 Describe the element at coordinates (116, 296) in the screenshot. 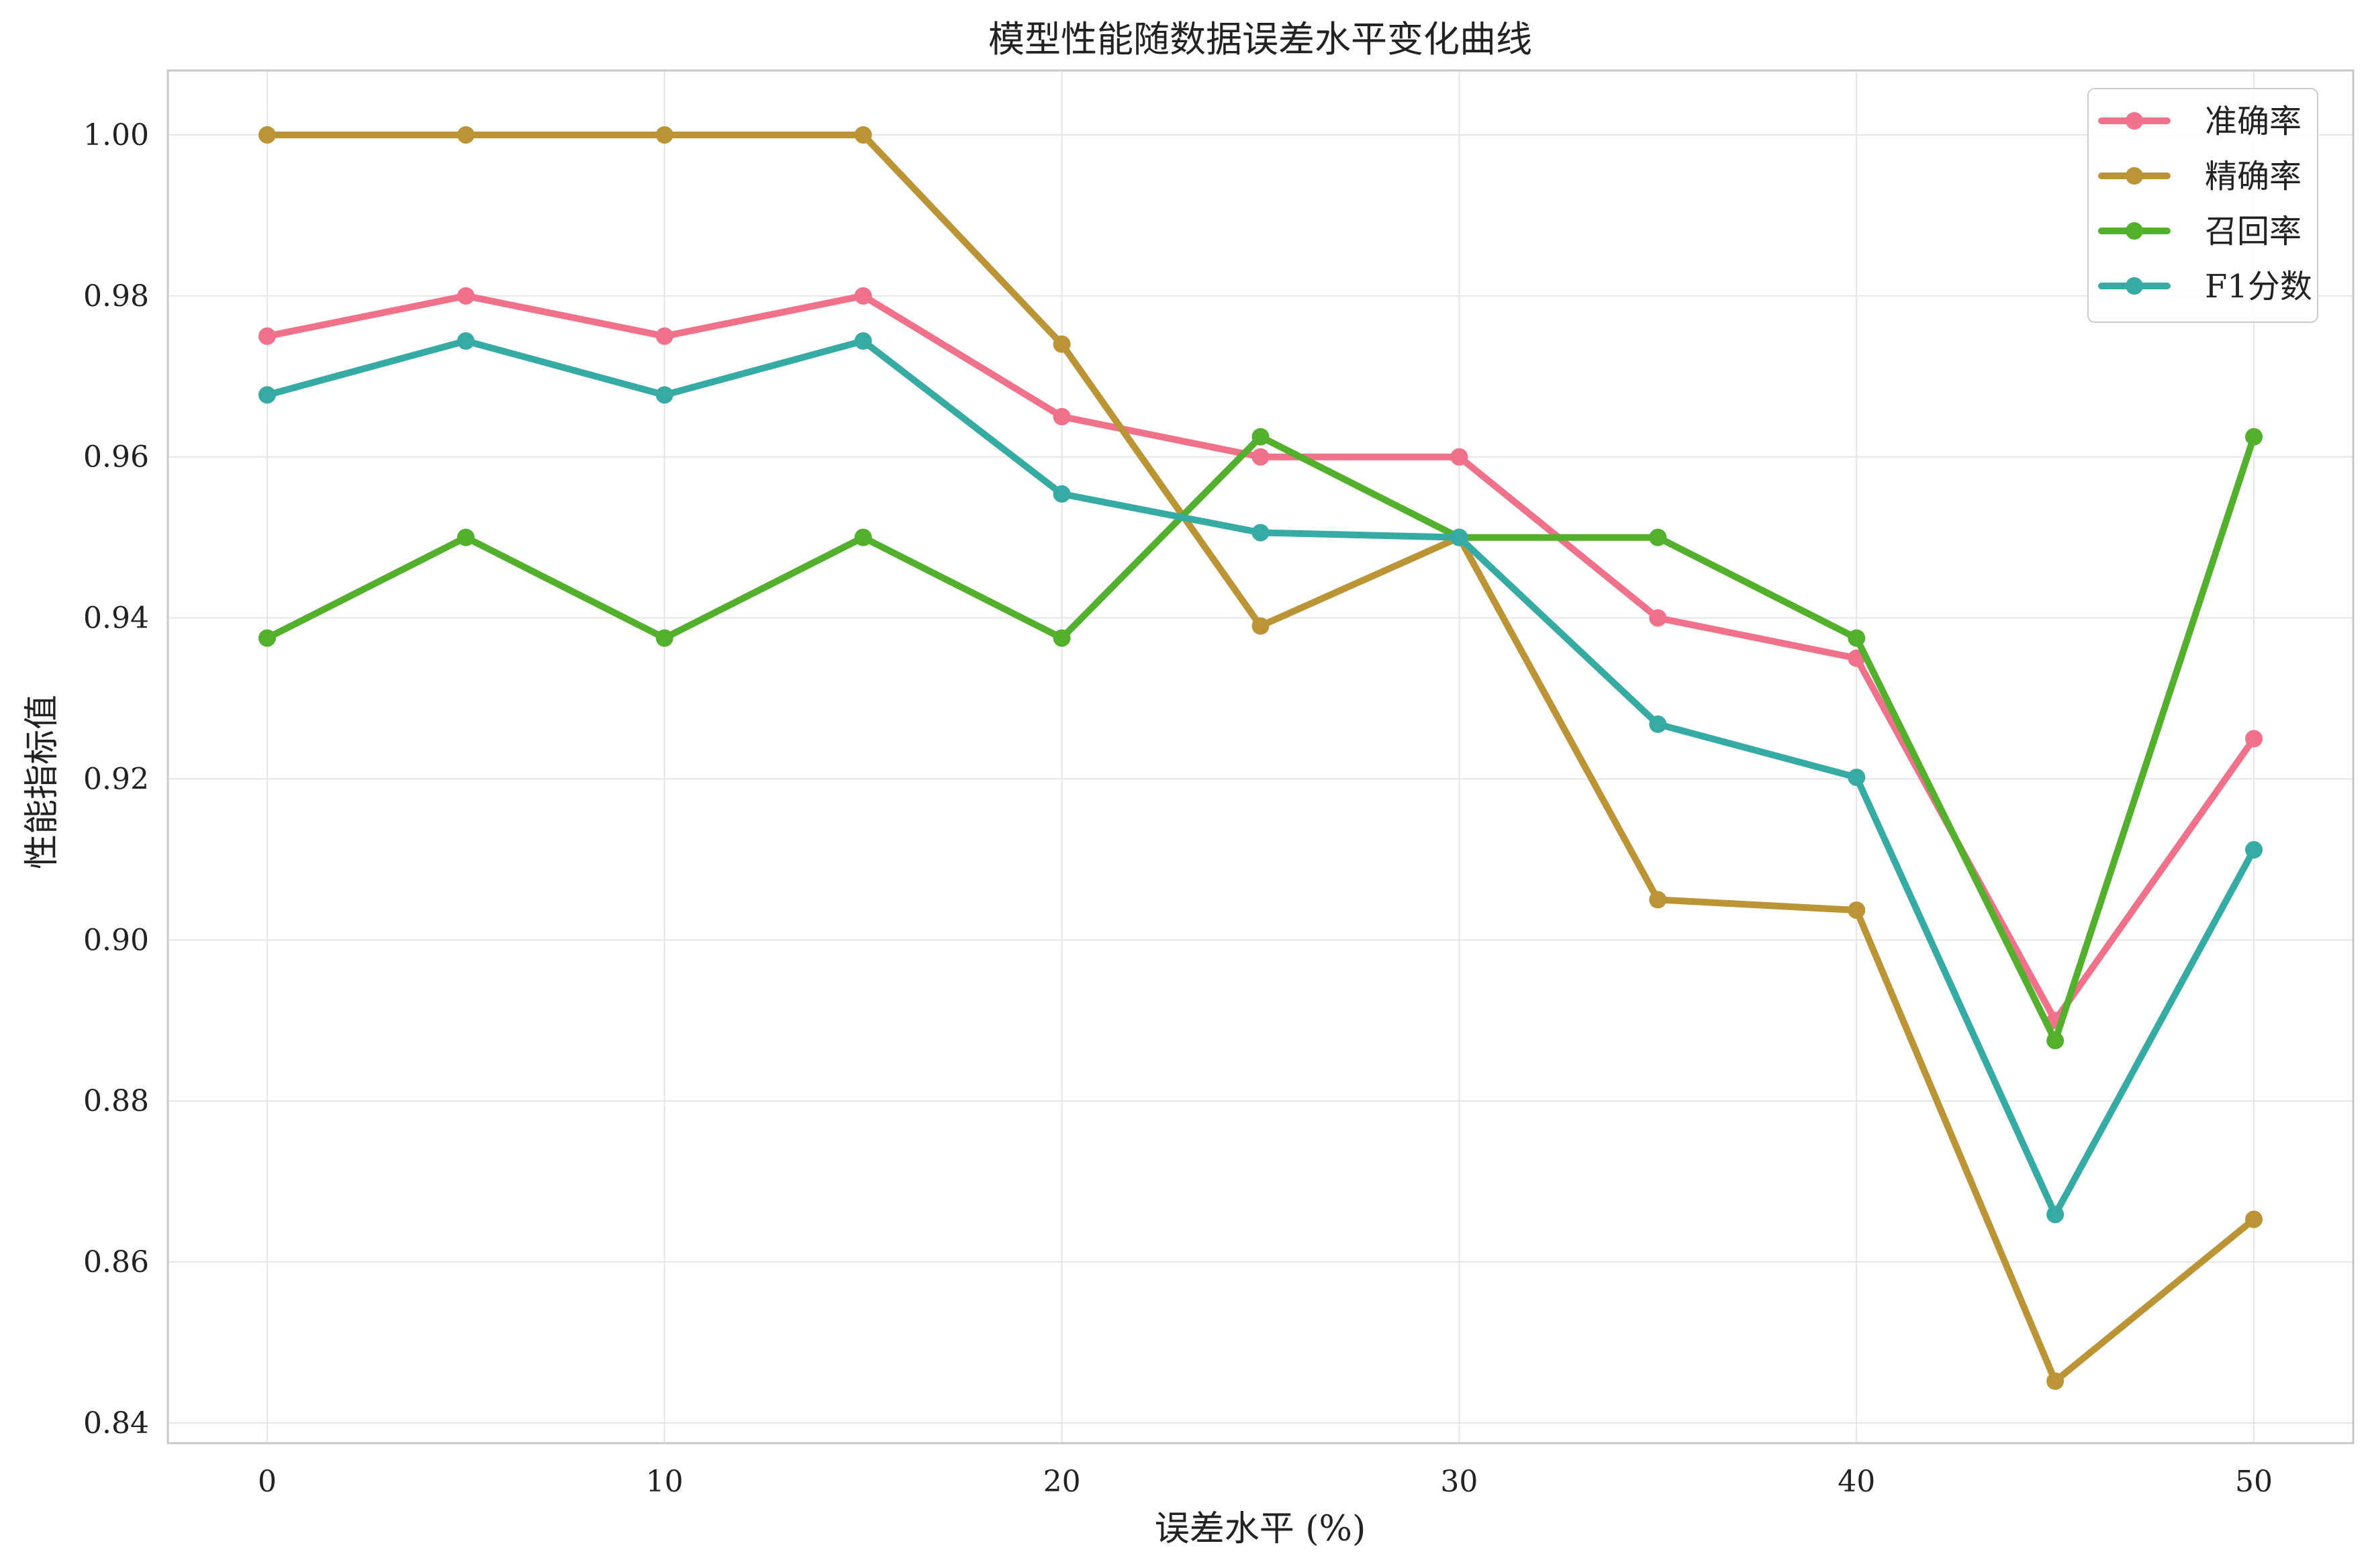

I see `y-tick-label: 0.98` at that location.